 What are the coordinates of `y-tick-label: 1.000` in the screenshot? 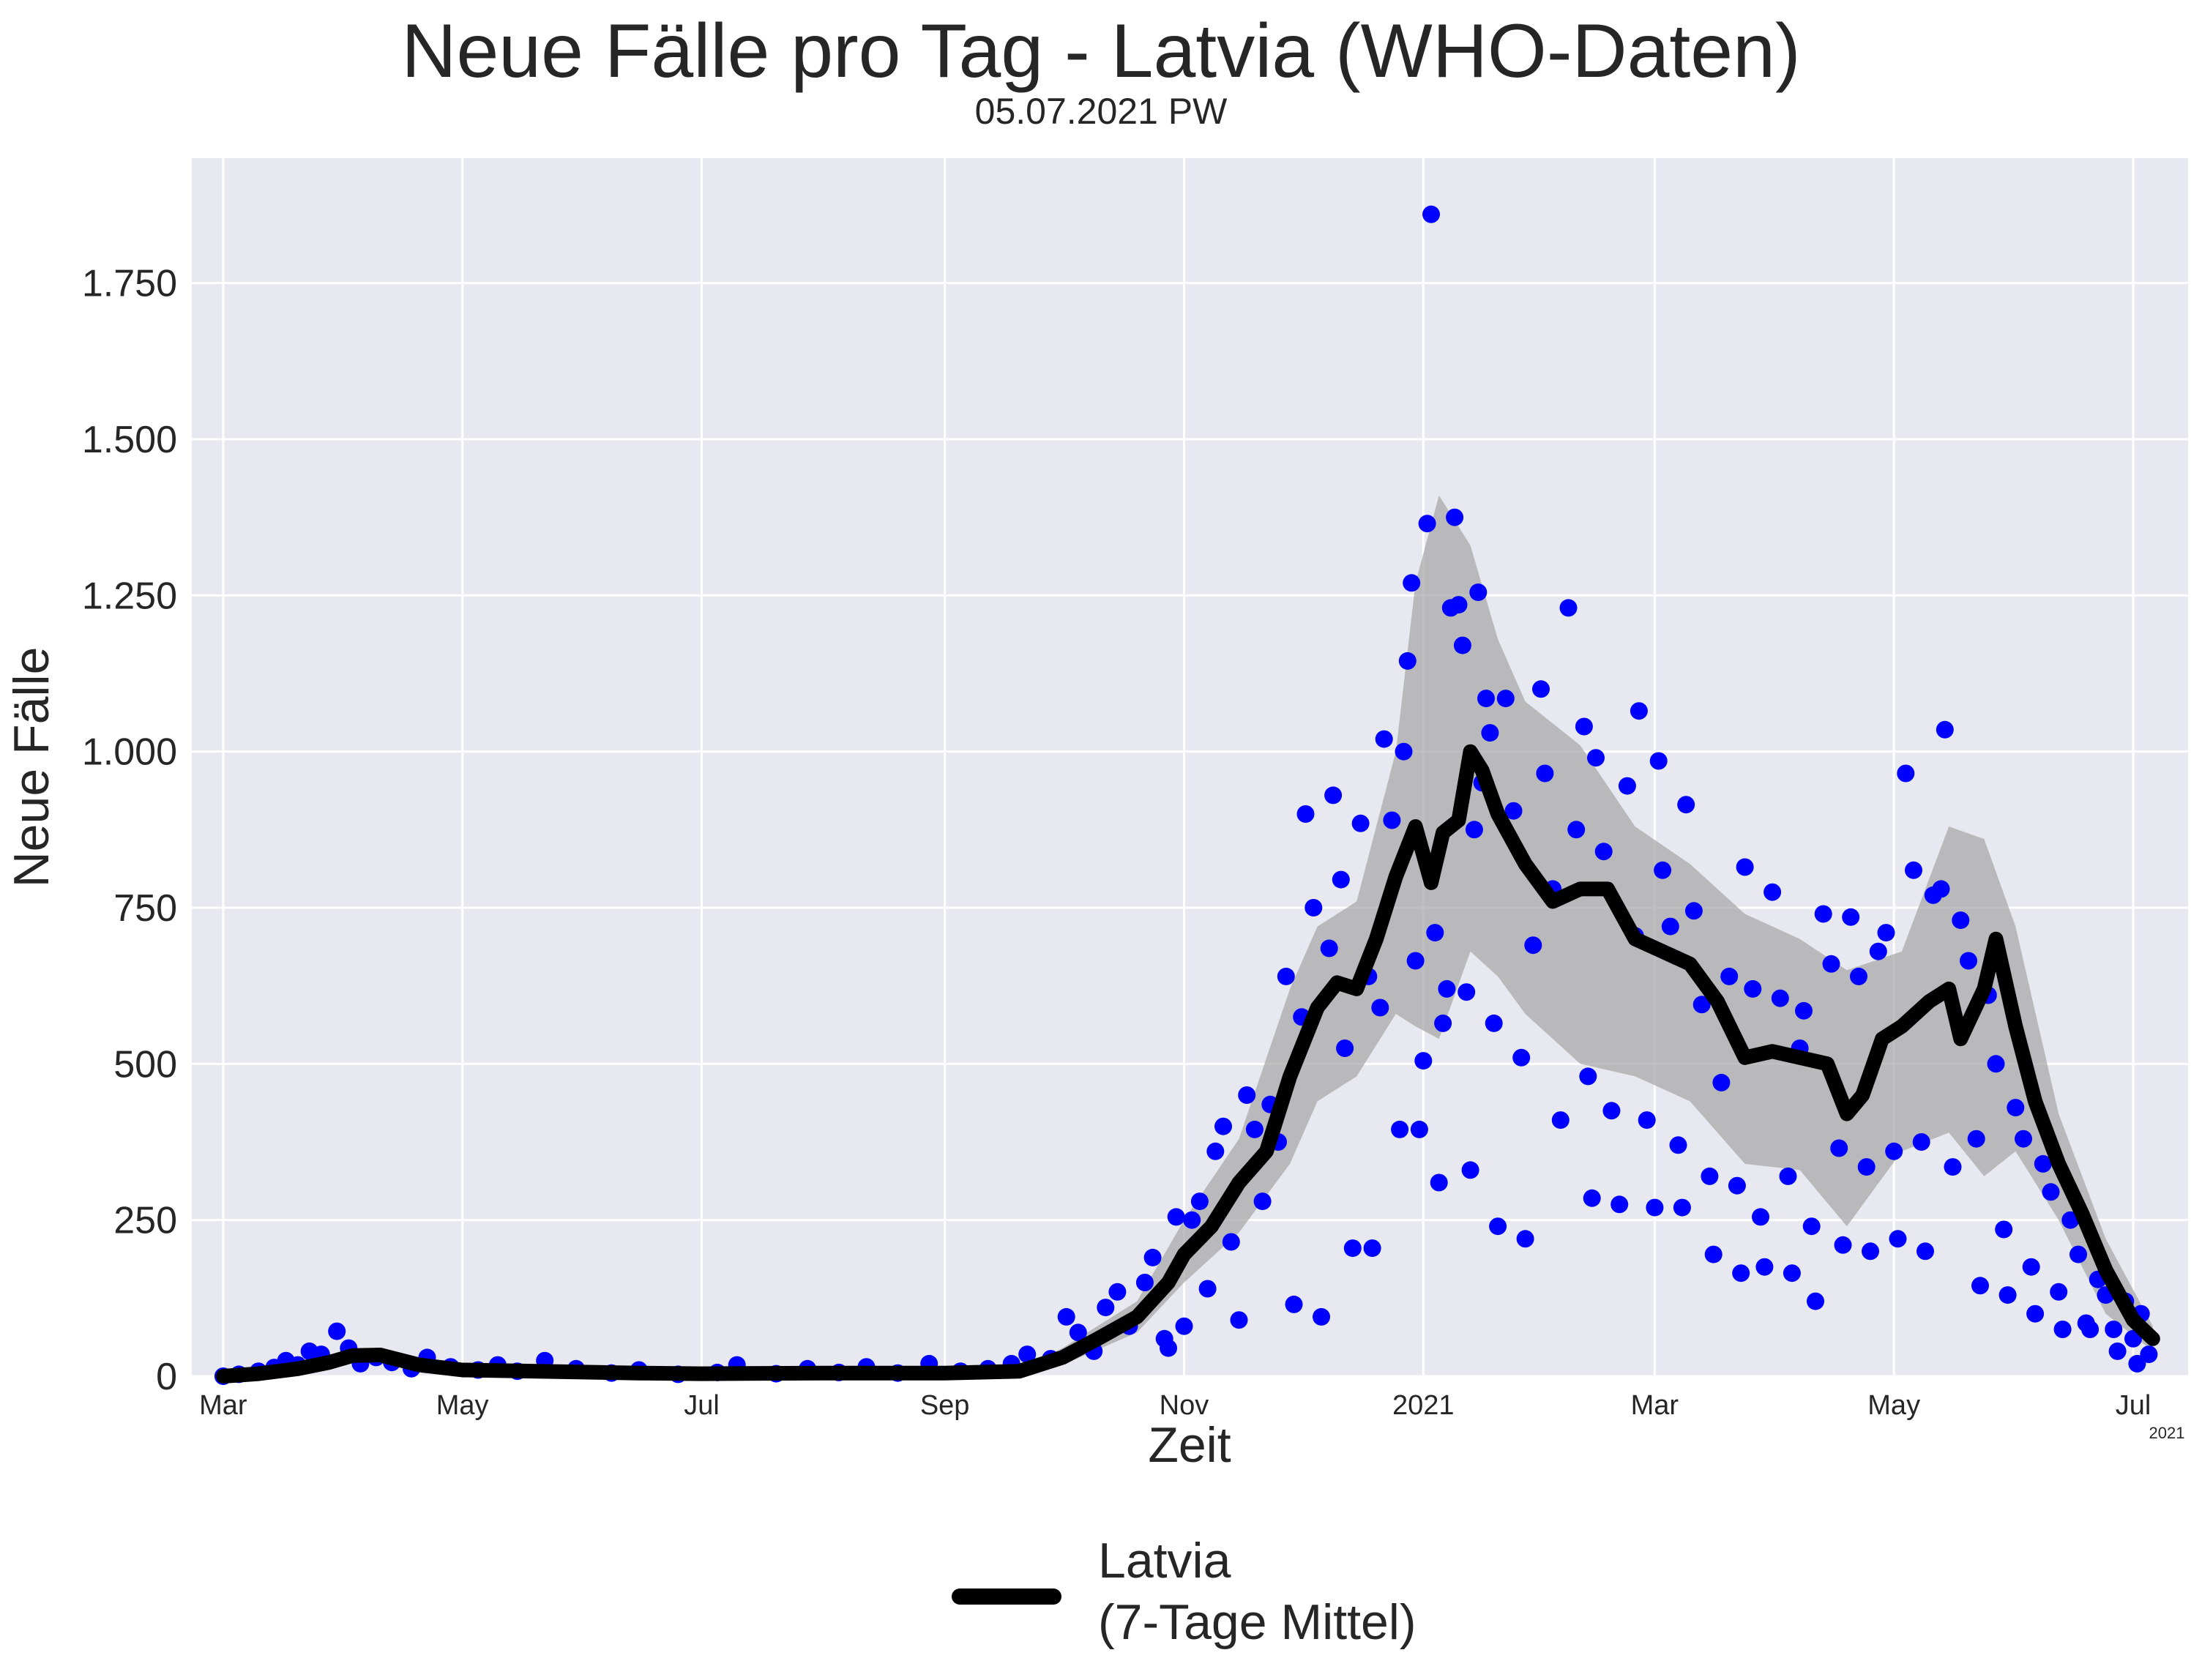 It's located at (129, 752).